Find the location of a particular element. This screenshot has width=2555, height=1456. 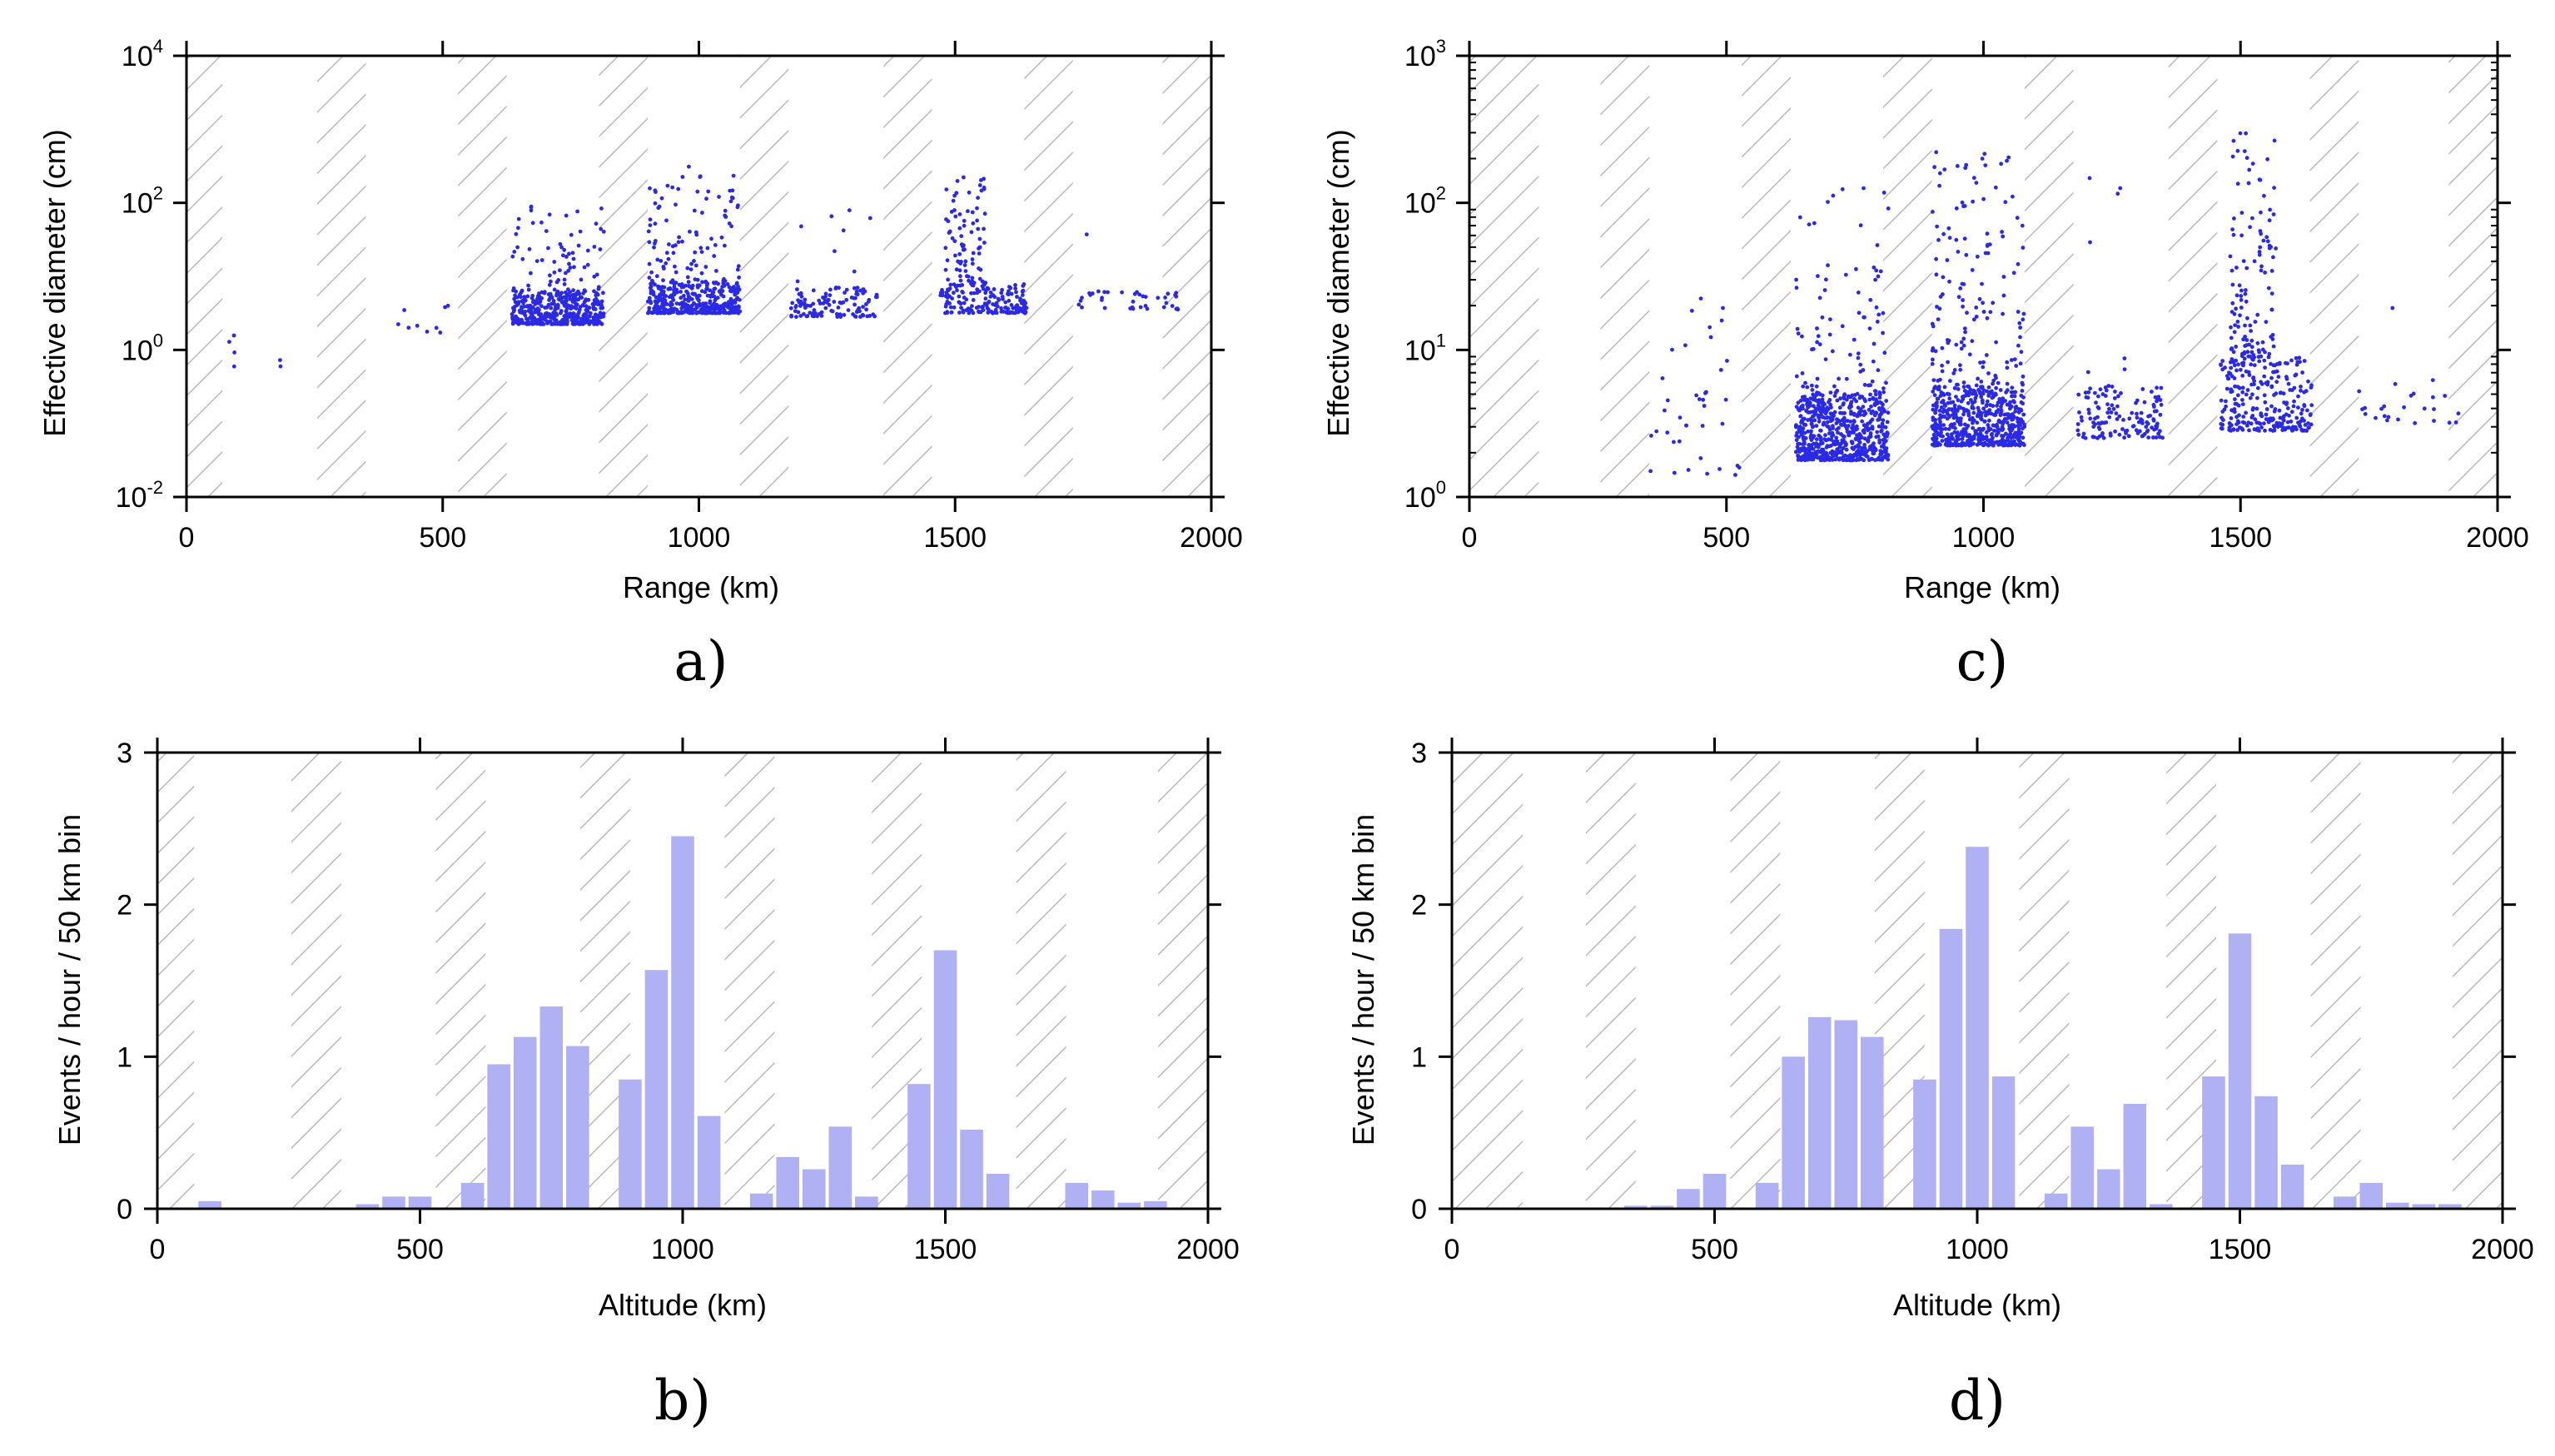

x-tick-label: 1500 is located at coordinates (2240, 538).